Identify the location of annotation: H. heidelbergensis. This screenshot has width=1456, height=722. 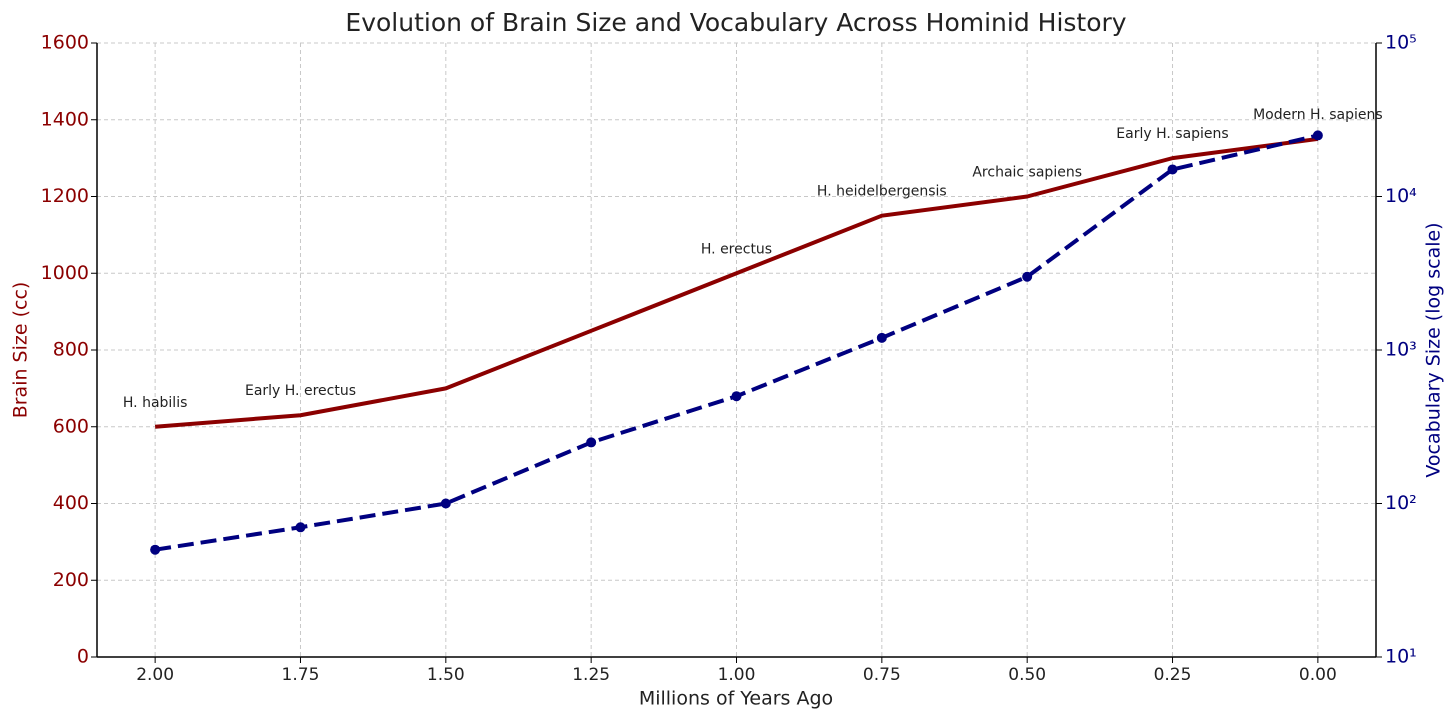
(882, 192).